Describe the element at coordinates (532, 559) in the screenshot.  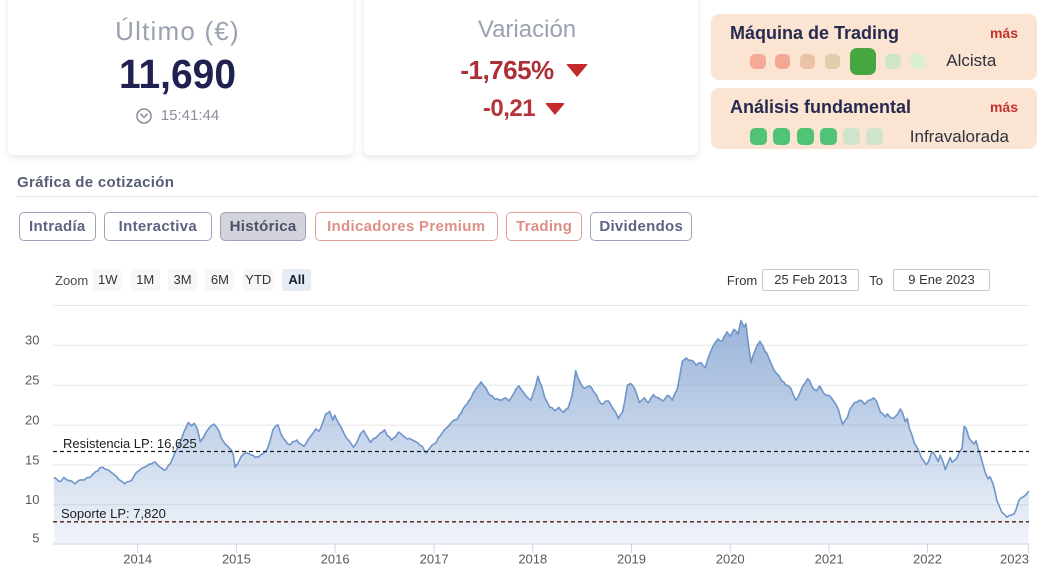
I see `svg-text: 2018` at that location.